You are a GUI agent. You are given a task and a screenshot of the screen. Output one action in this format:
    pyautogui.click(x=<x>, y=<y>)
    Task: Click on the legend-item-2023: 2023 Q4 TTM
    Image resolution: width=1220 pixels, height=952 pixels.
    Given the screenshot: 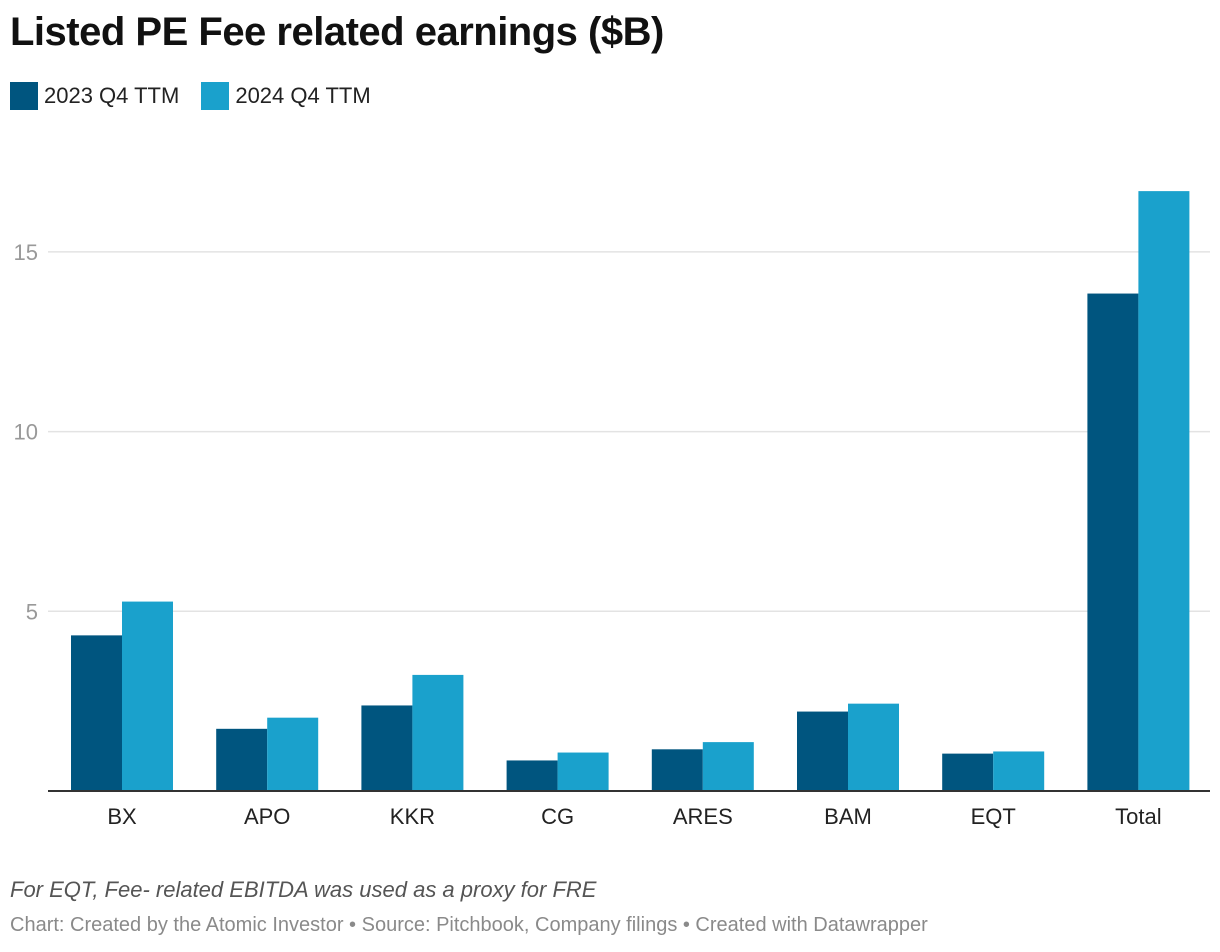 What is the action you would take?
    pyautogui.click(x=94, y=96)
    